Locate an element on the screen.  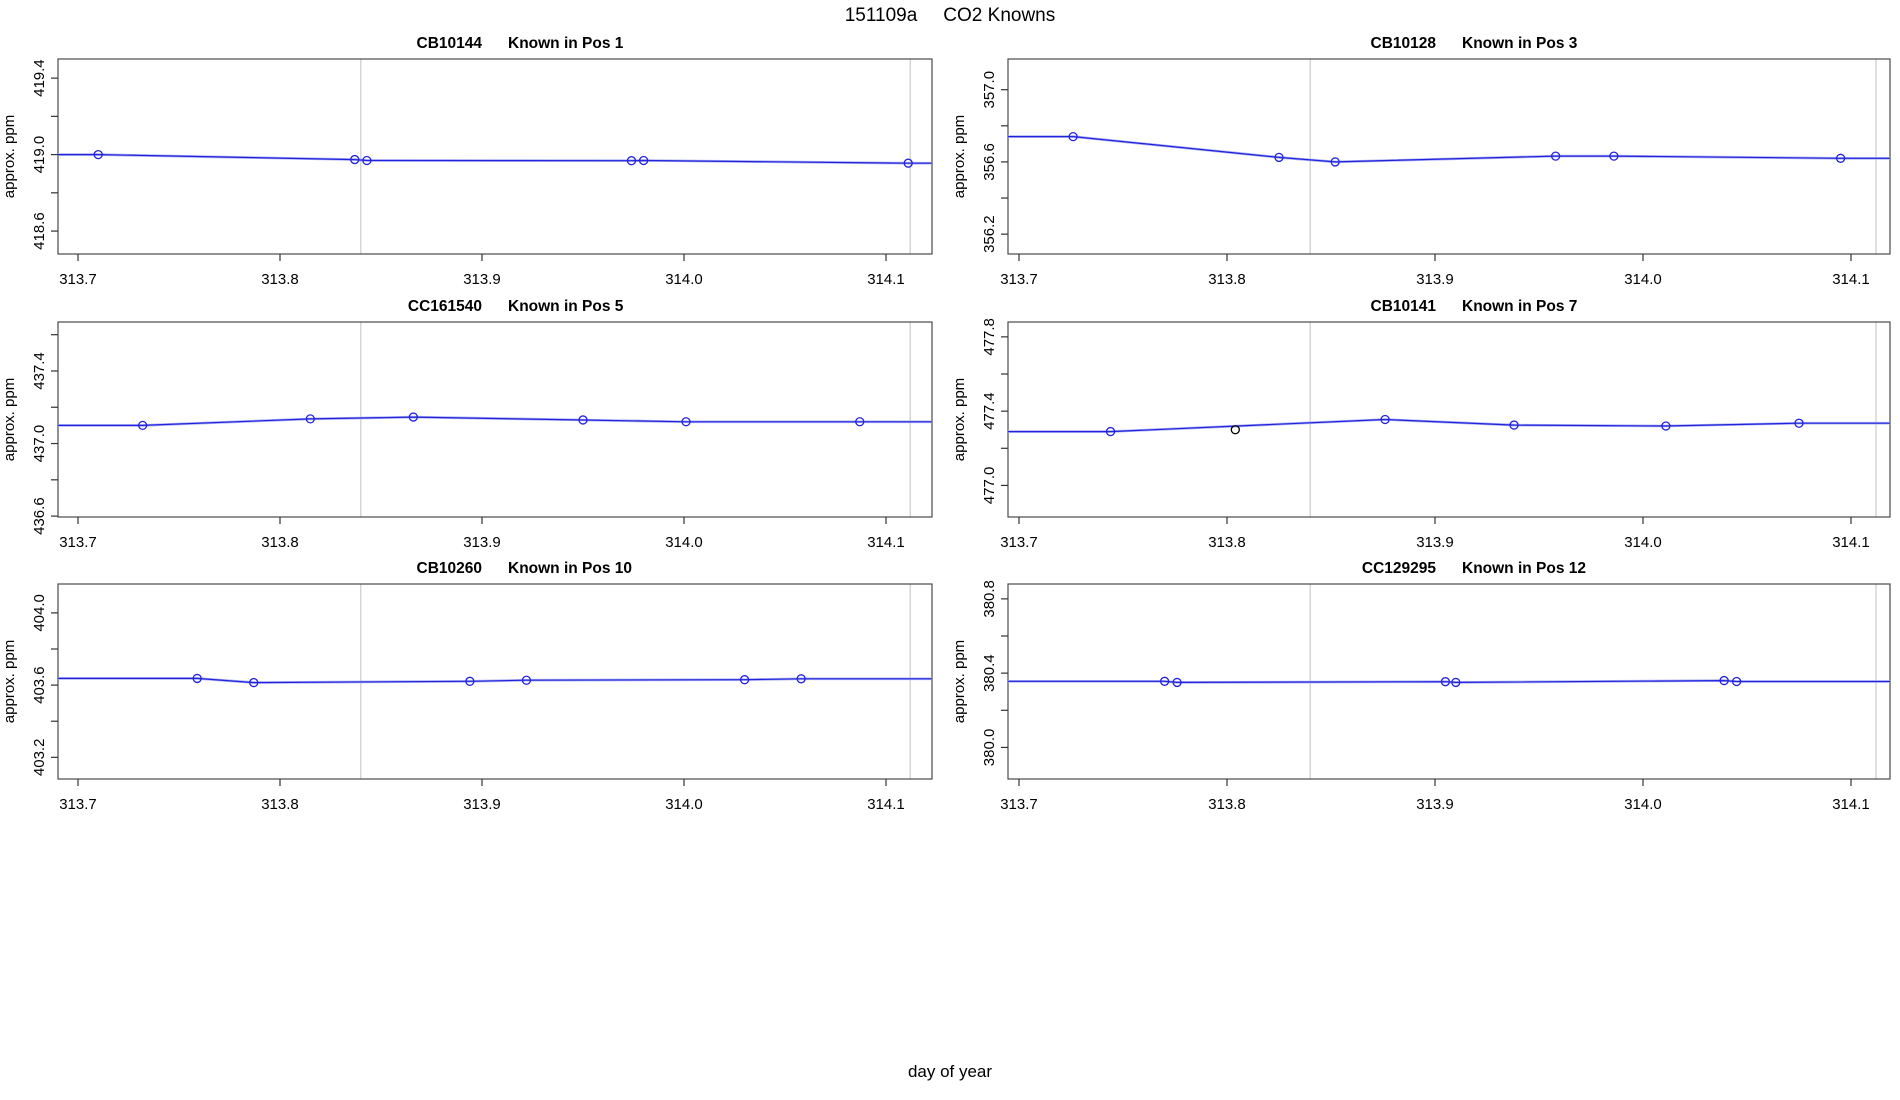
y-tick-label: 356.6 is located at coordinates (989, 162).